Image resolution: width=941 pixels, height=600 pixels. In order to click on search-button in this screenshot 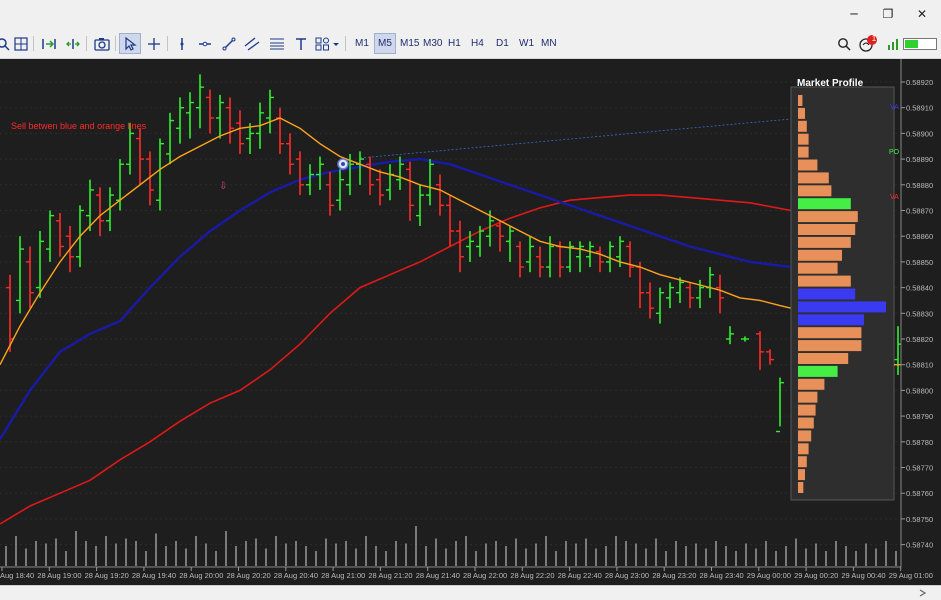, I will do `click(844, 43)`.